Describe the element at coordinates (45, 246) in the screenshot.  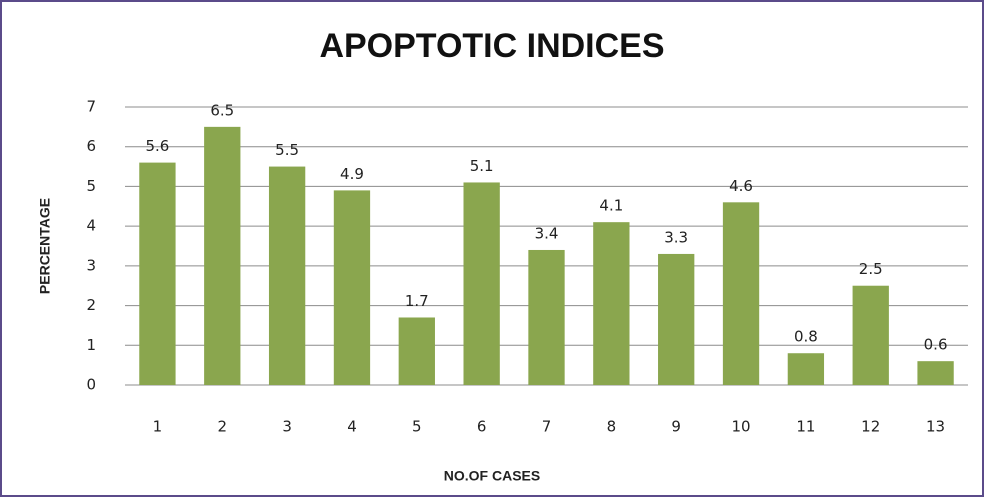
I see `y-axis-title: PERCENTAGE` at that location.